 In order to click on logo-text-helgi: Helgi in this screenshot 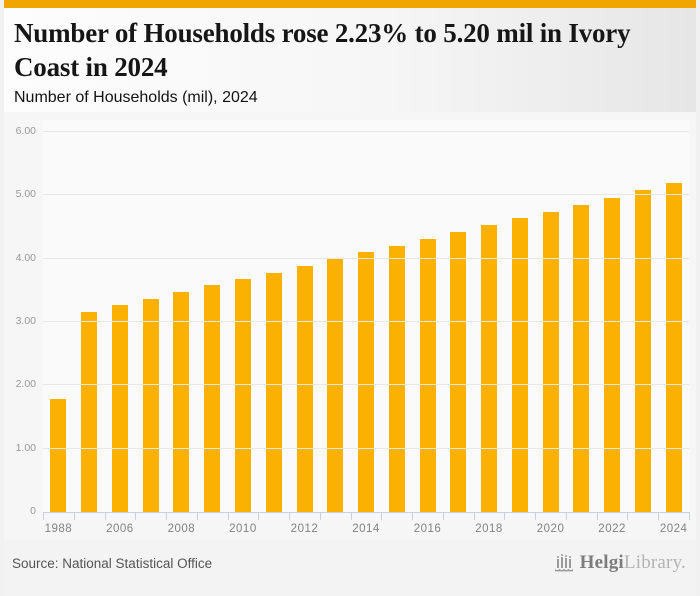, I will do `click(601, 562)`.